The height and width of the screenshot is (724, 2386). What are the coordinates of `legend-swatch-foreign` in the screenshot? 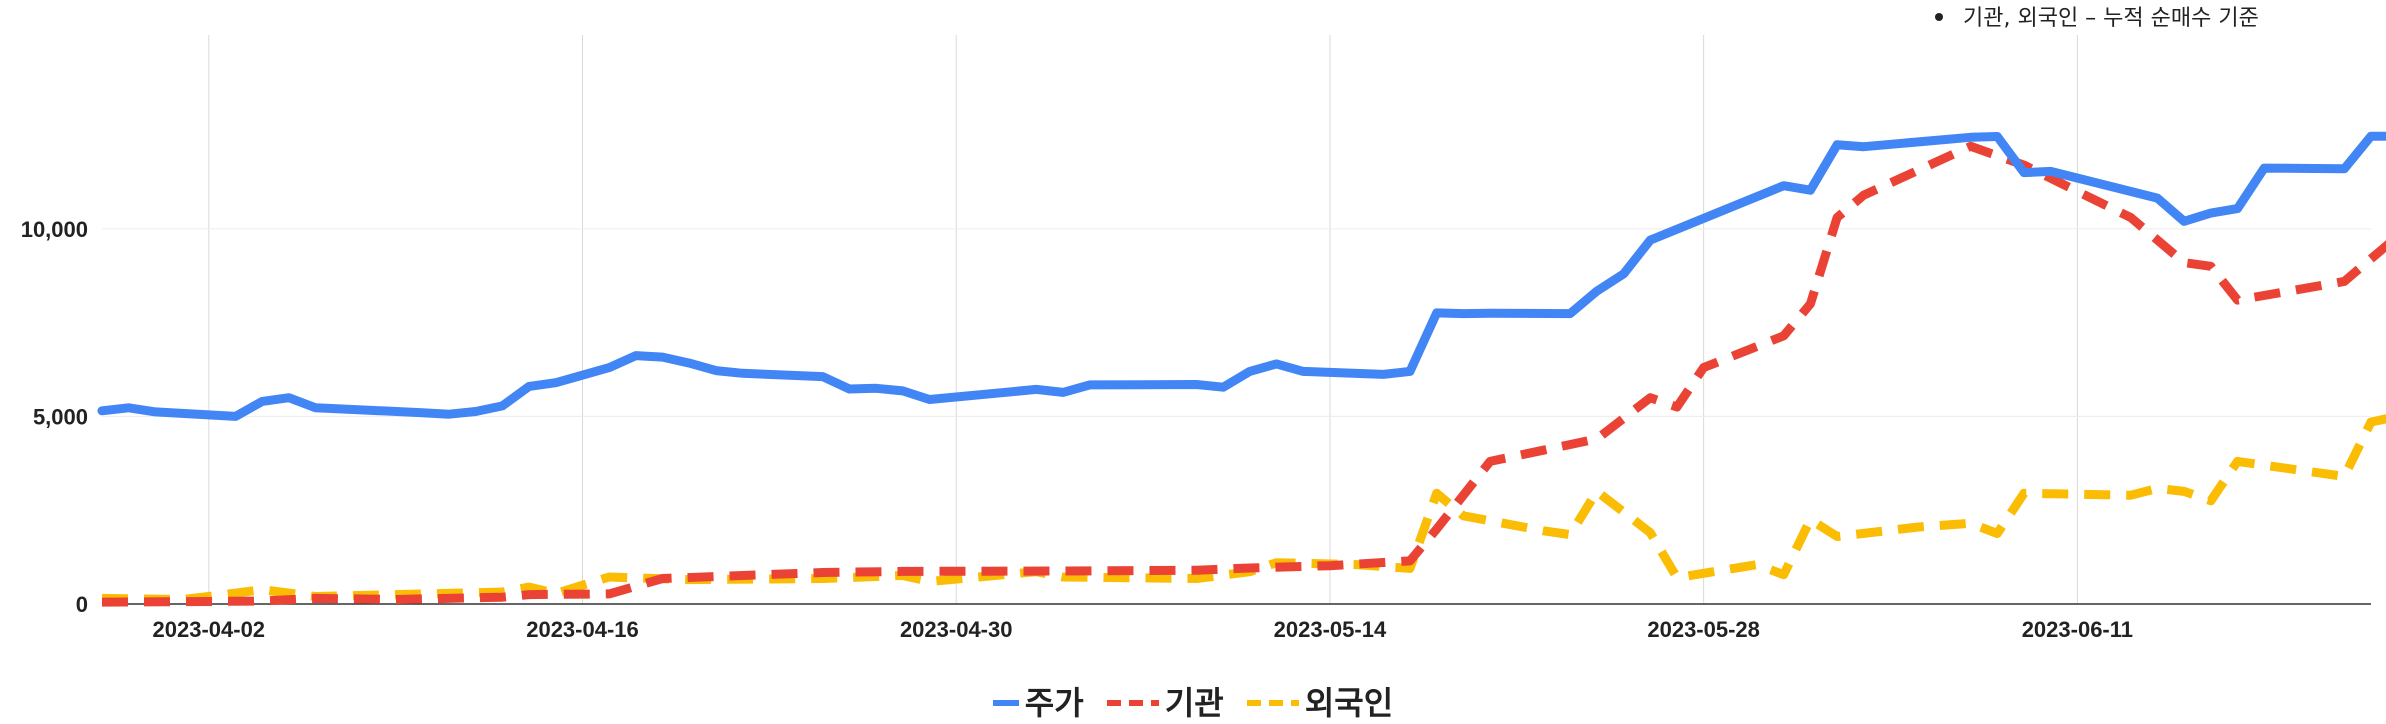 It's located at (1272, 703).